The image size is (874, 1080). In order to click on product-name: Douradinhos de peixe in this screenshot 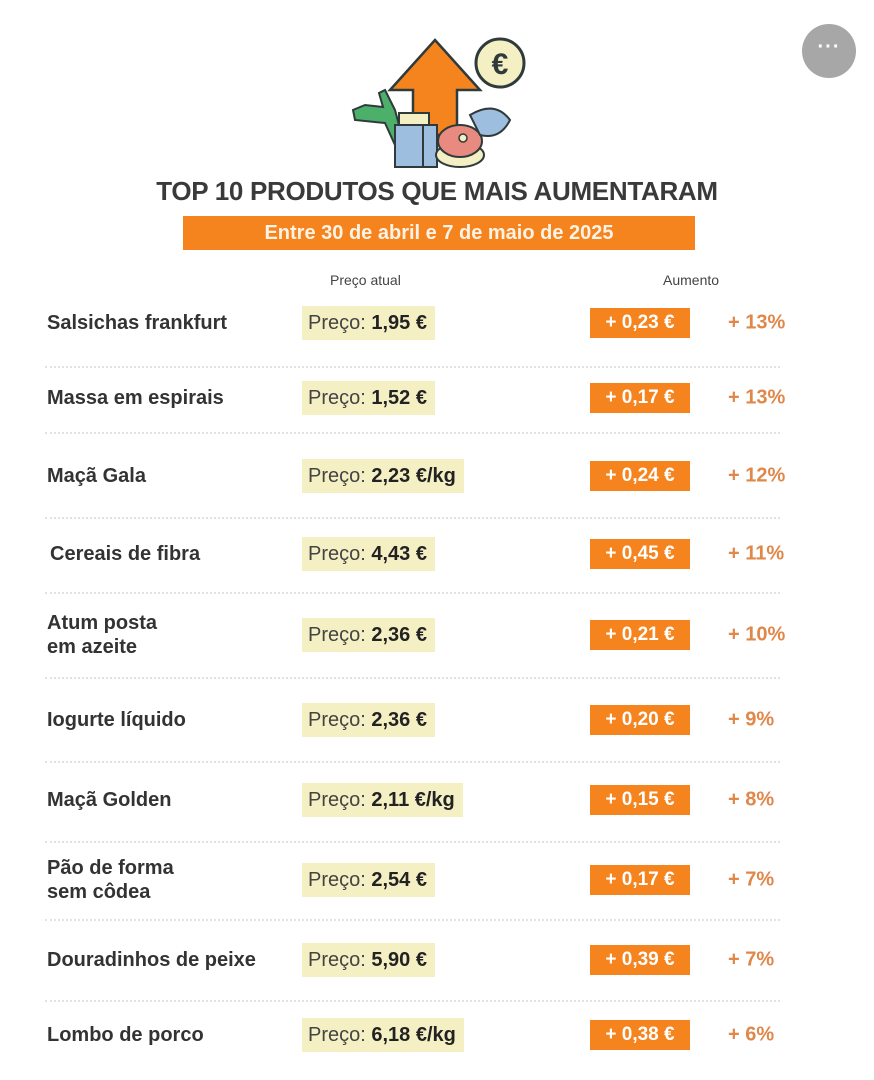, I will do `click(151, 960)`.